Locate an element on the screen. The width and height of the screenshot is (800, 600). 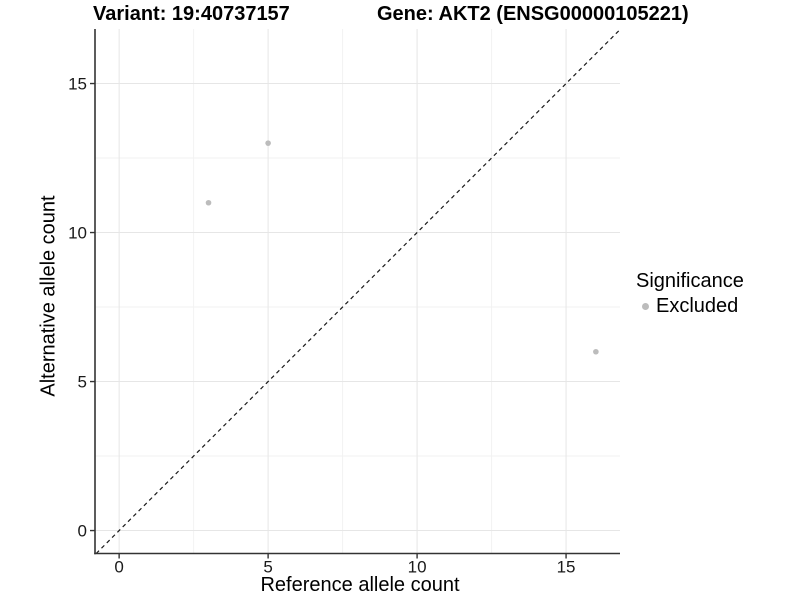
excluded-point-icon is located at coordinates (645, 306).